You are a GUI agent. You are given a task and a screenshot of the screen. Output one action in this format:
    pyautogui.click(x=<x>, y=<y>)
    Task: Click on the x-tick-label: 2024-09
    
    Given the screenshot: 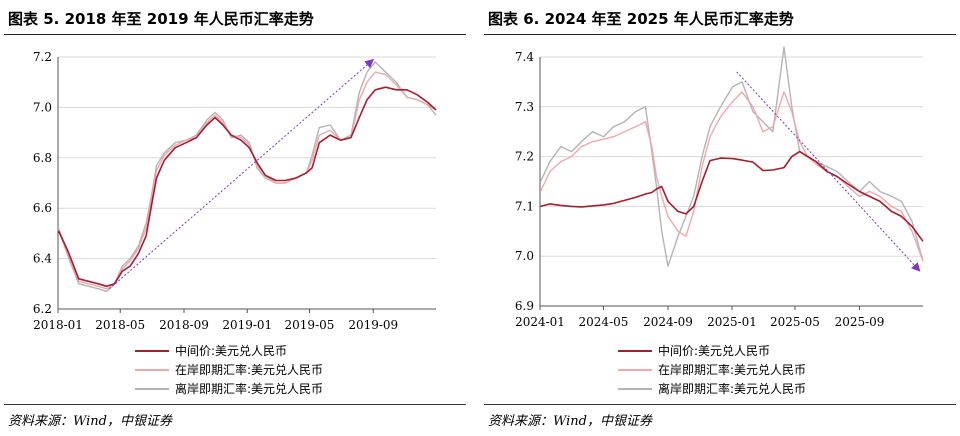 What is the action you would take?
    pyautogui.click(x=668, y=322)
    